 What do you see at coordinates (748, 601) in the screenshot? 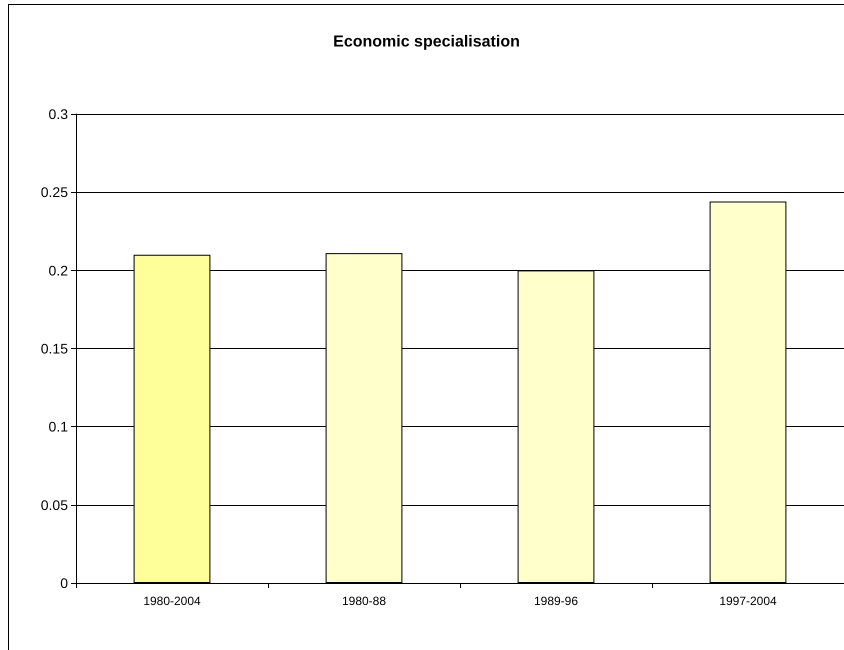
I see `x-tick-label: 1997-2004` at bounding box center [748, 601].